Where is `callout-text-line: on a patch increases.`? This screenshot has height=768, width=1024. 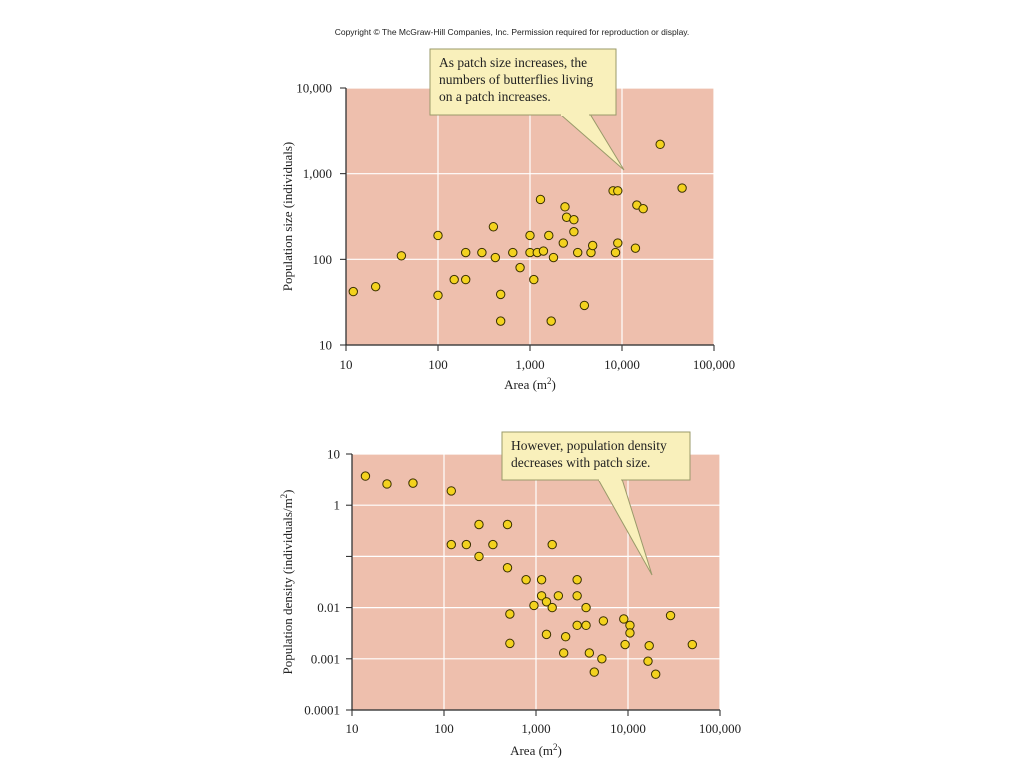
callout-text-line: on a patch increases. is located at coordinates (495, 96).